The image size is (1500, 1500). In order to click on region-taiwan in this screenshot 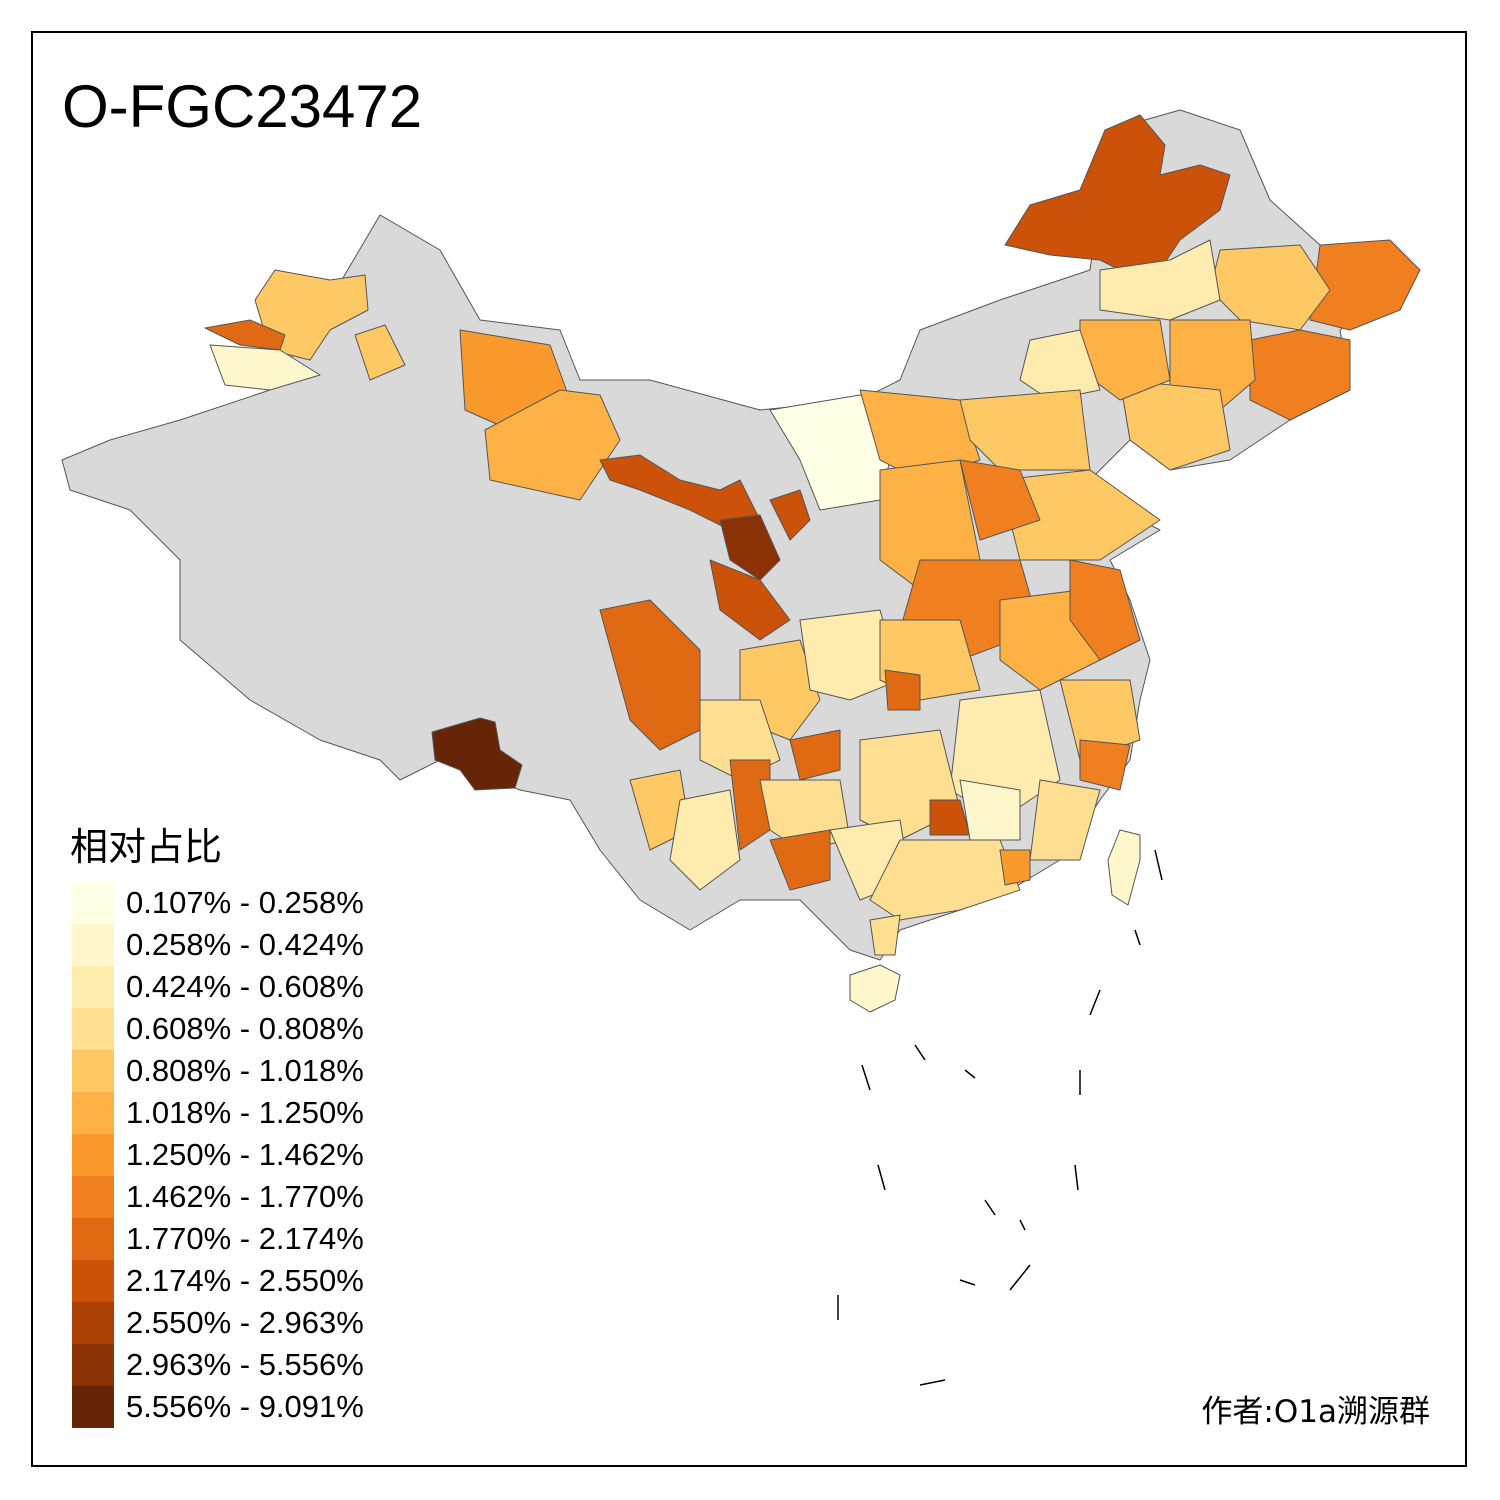, I will do `click(1124, 867)`.